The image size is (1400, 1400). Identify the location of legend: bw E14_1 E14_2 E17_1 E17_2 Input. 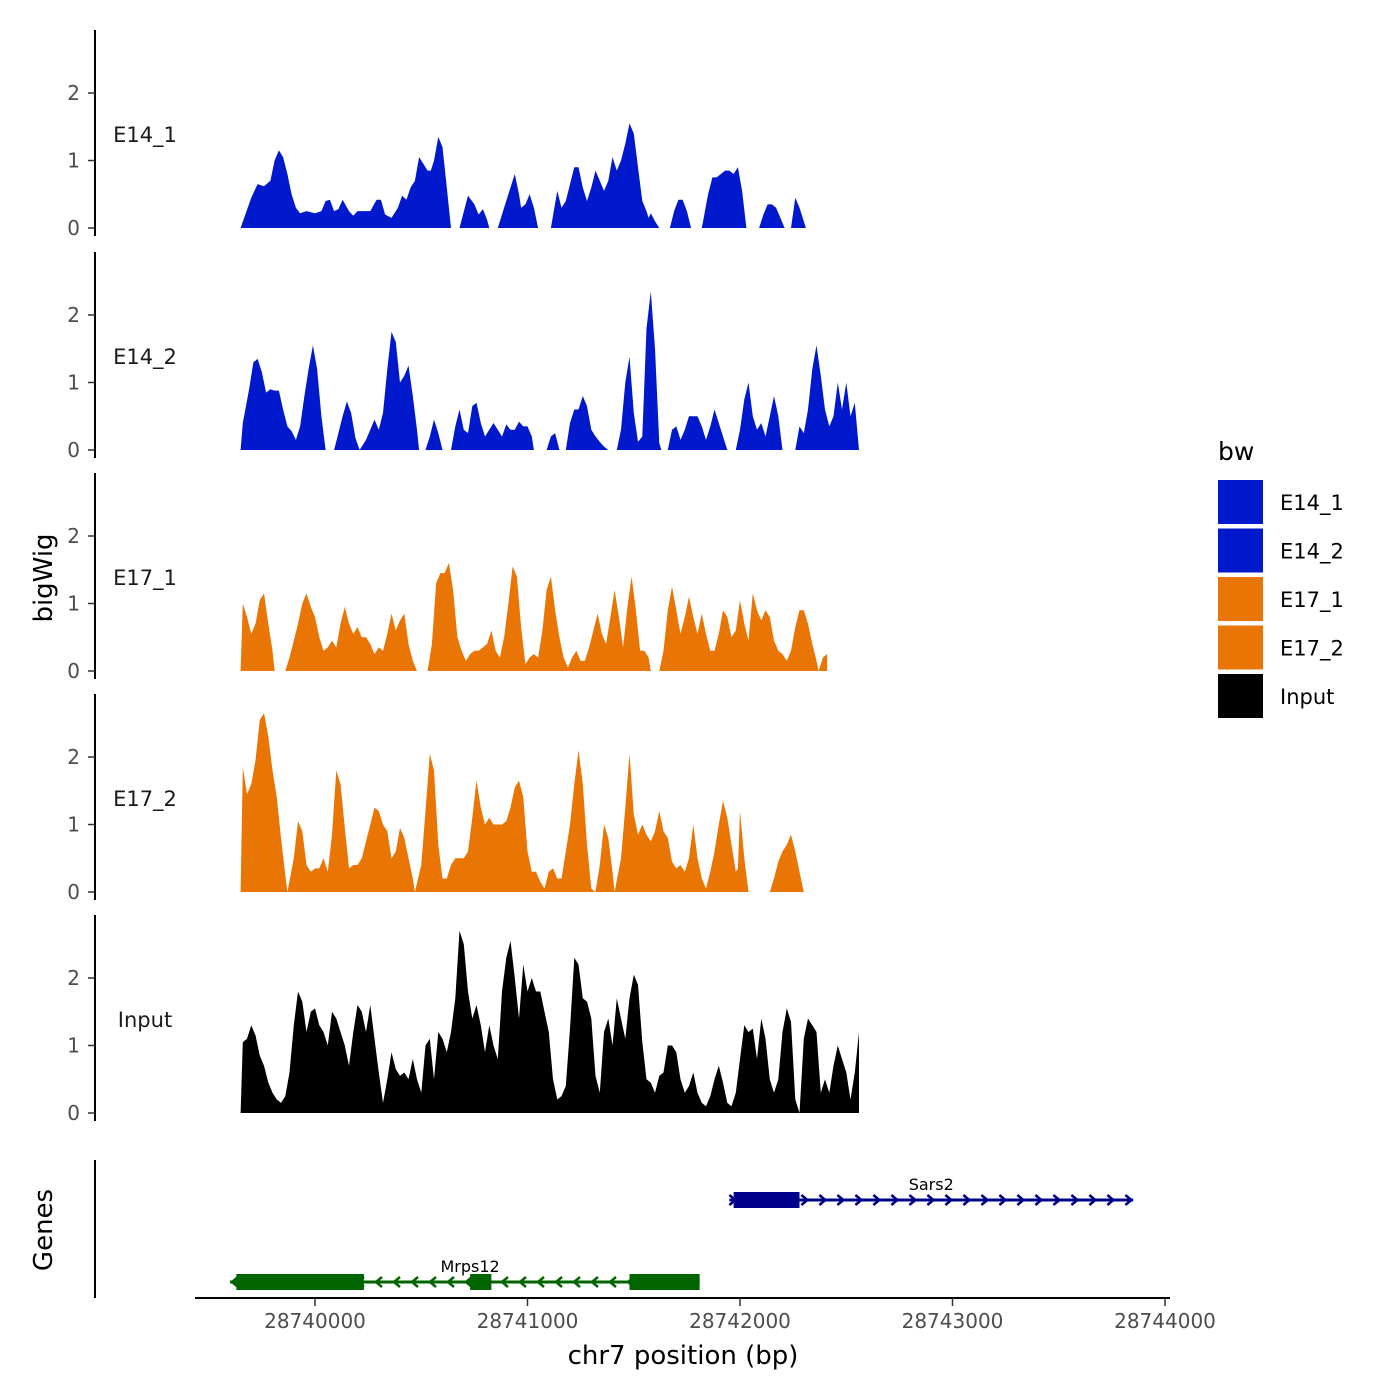
(1281, 577).